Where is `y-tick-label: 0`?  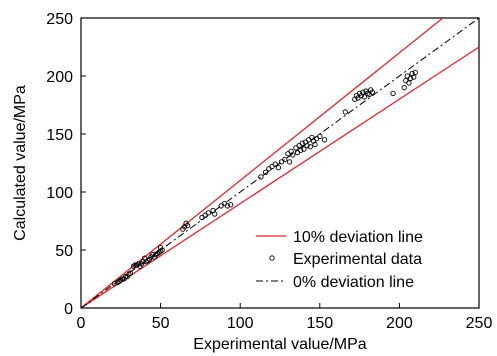 y-tick-label: 0 is located at coordinates (68, 309).